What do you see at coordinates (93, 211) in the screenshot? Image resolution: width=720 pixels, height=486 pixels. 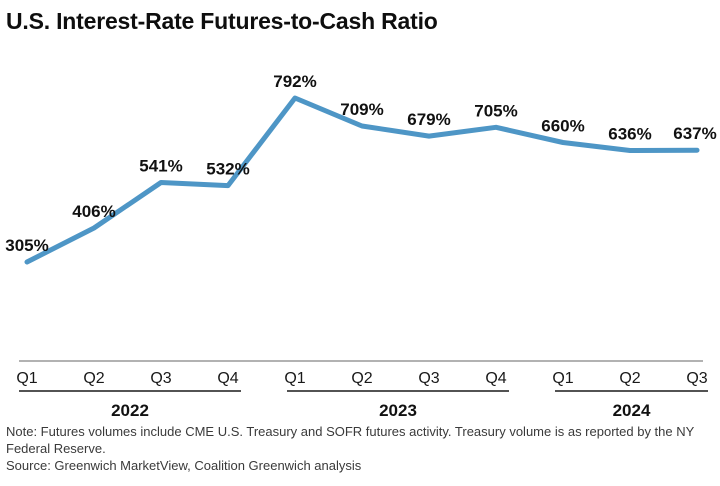 I see `data-point-label: 406%` at bounding box center [93, 211].